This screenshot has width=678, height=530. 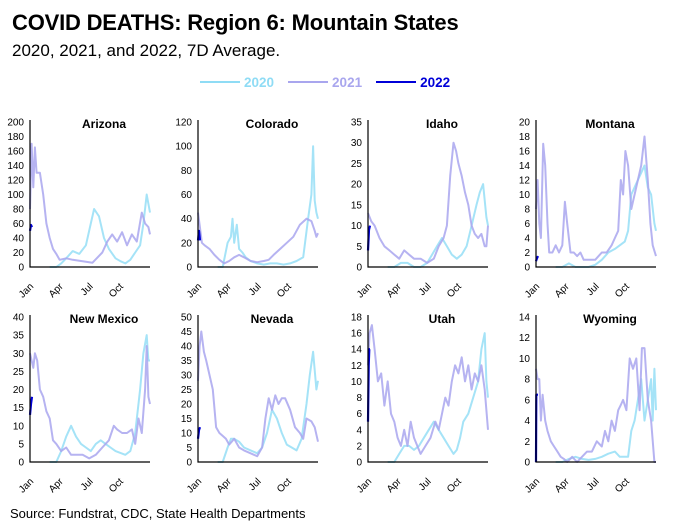 What do you see at coordinates (527, 253) in the screenshot?
I see `y-tick-label: 2` at bounding box center [527, 253].